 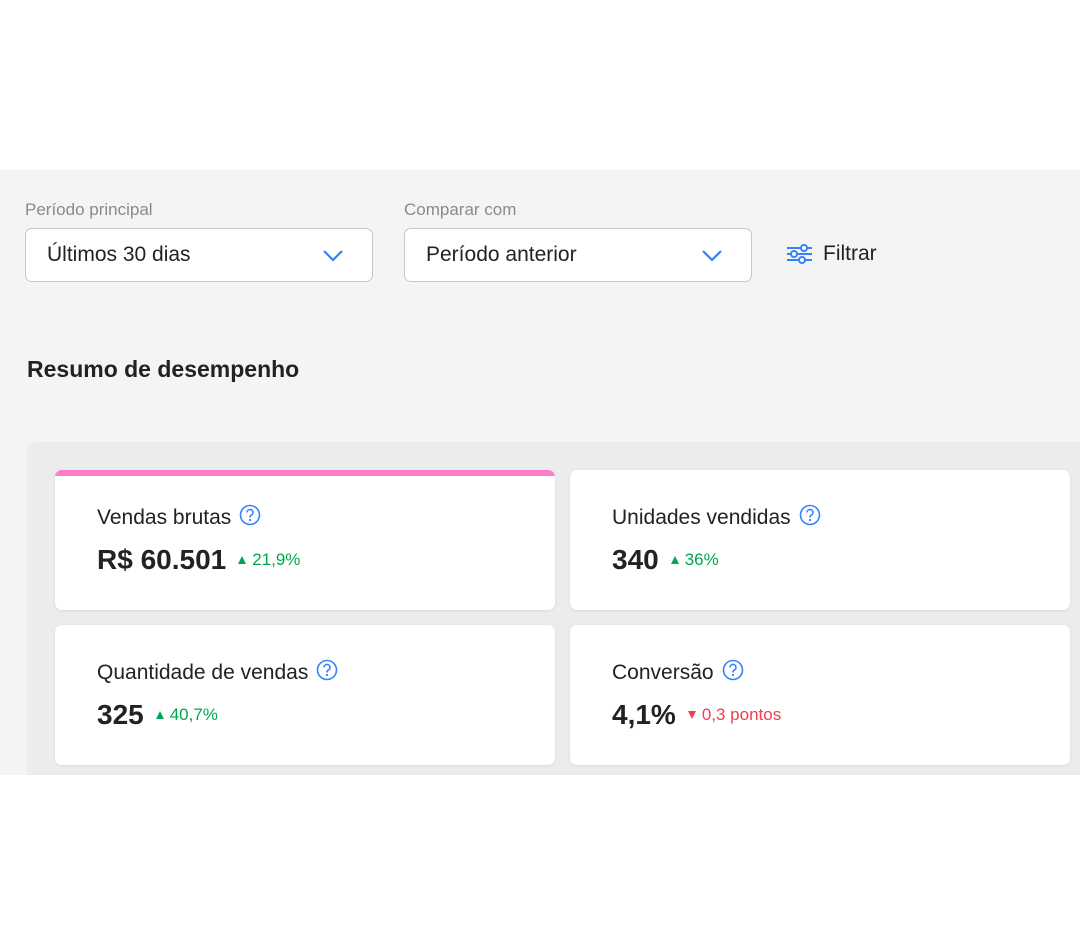 What do you see at coordinates (644, 714) in the screenshot?
I see `metric-value: 4,1%` at bounding box center [644, 714].